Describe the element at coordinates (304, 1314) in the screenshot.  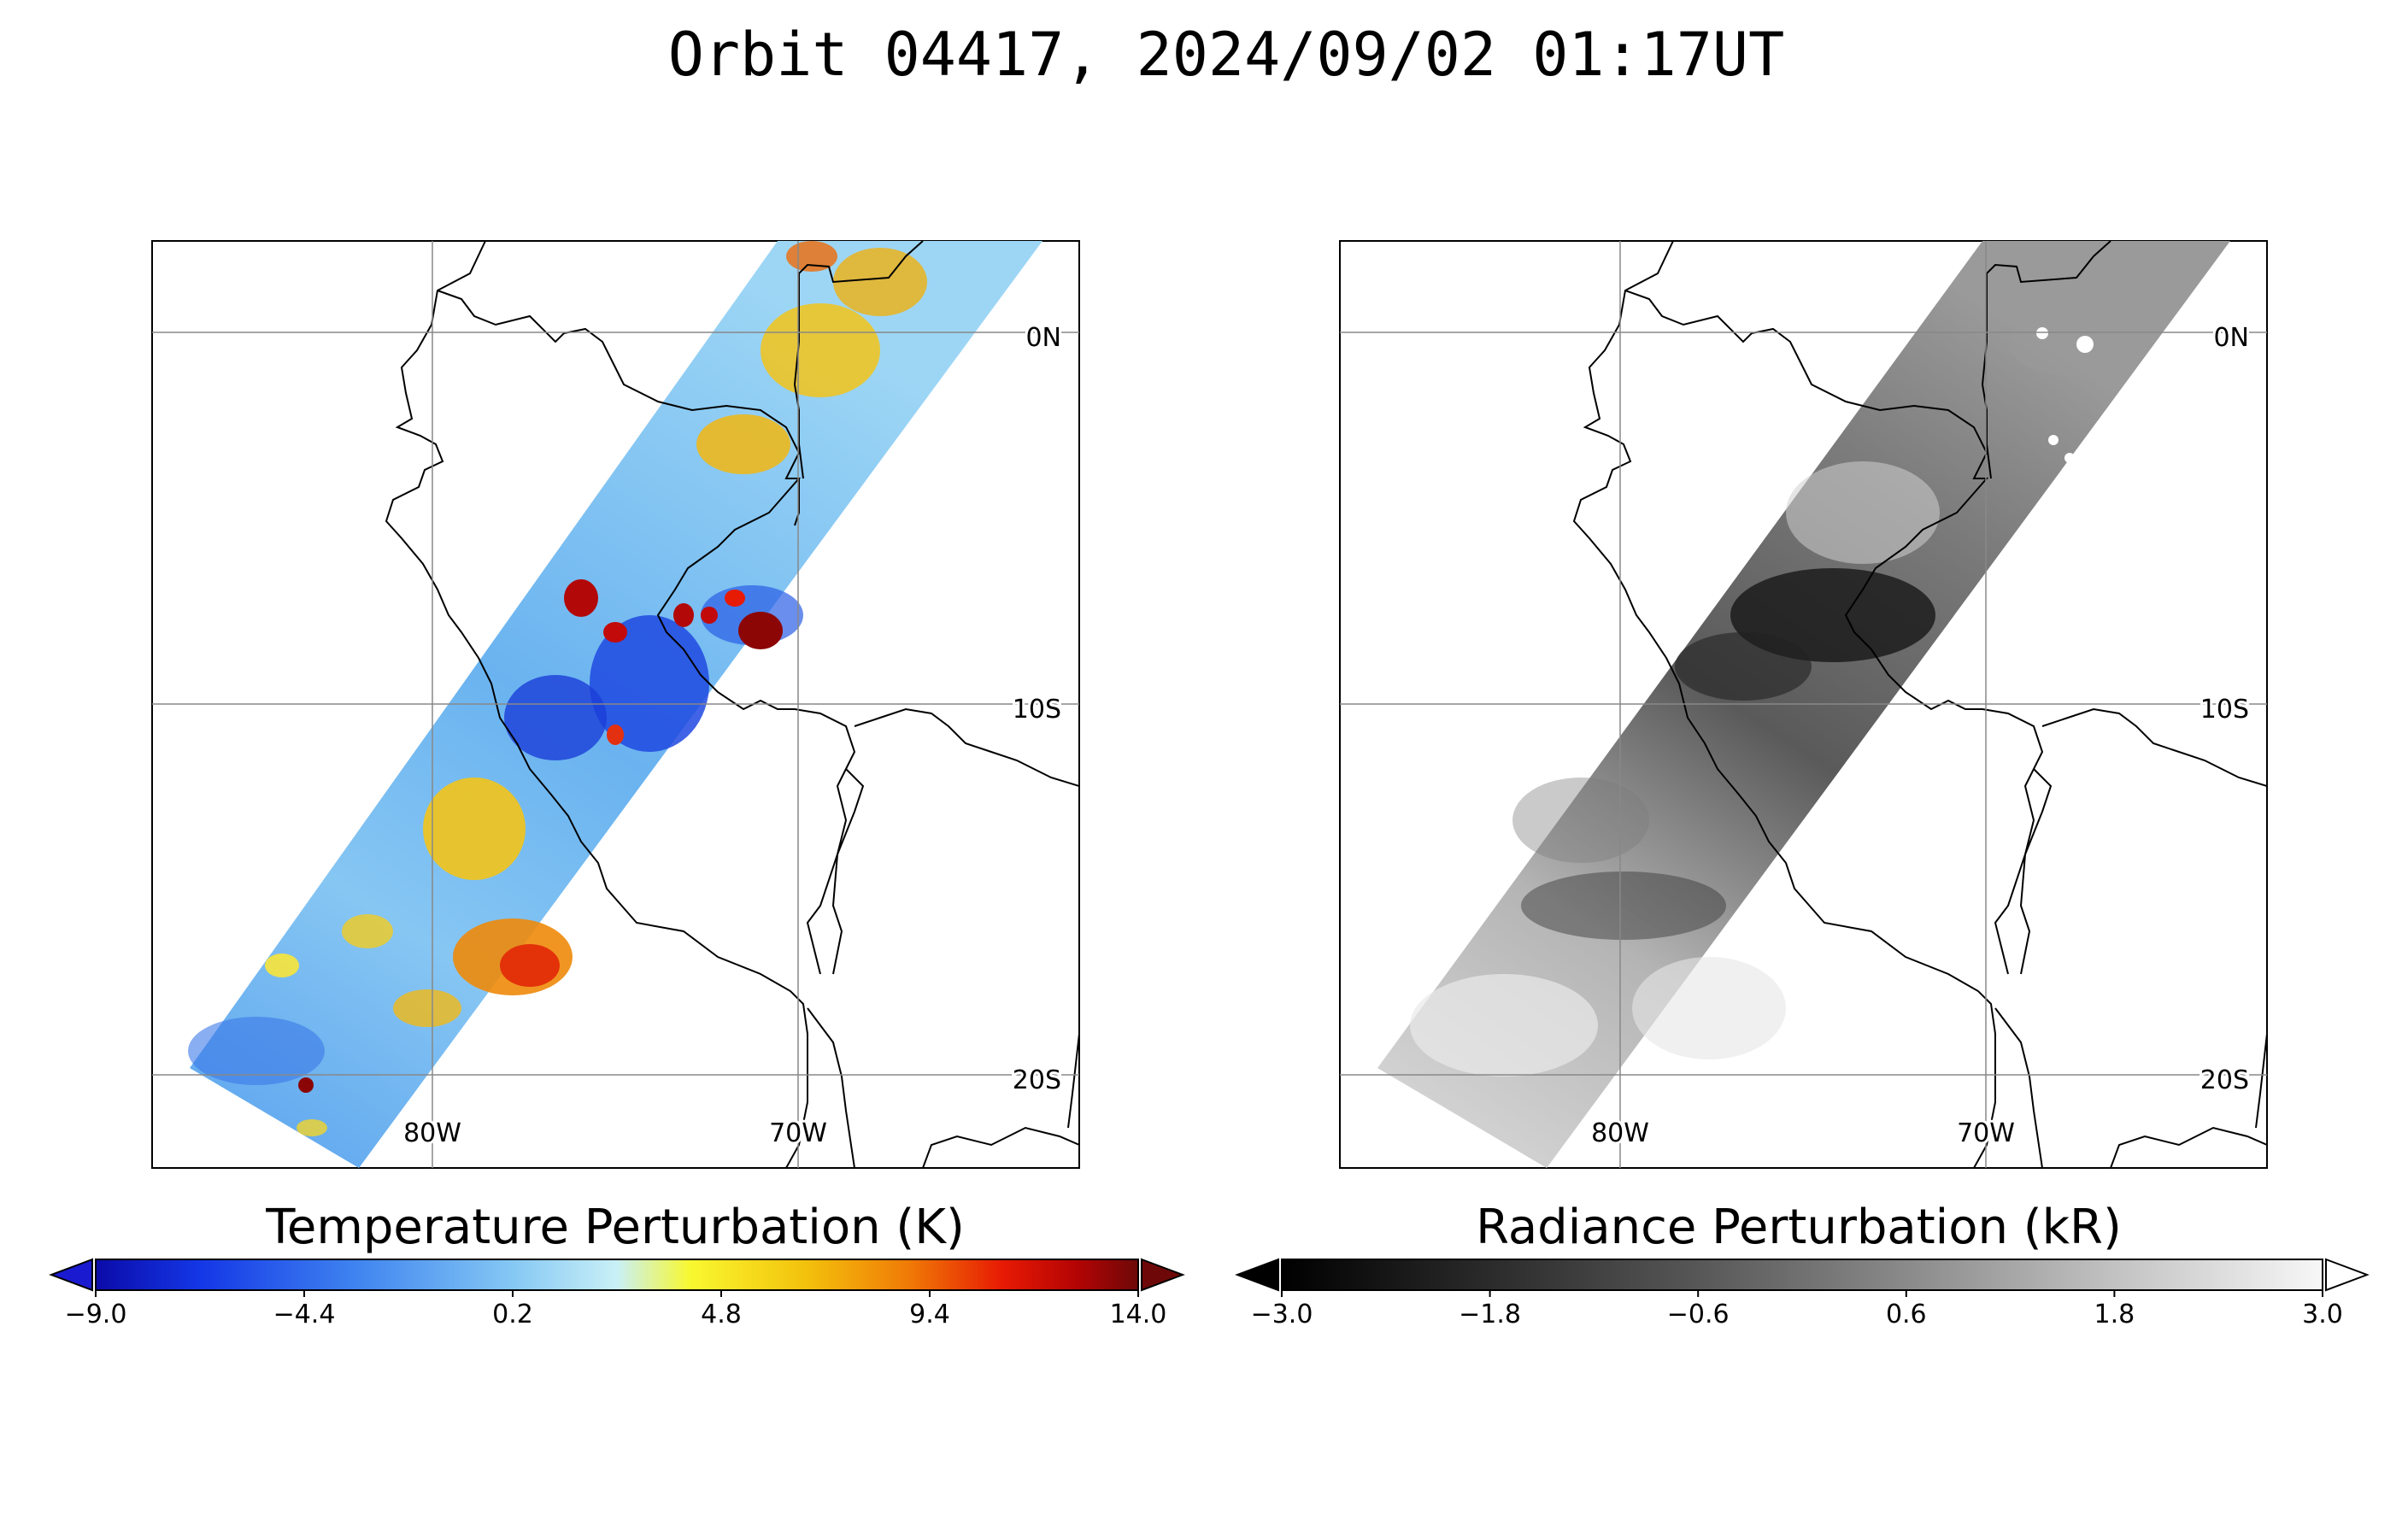
I see `colorbar-tick-label: −4.4` at that location.